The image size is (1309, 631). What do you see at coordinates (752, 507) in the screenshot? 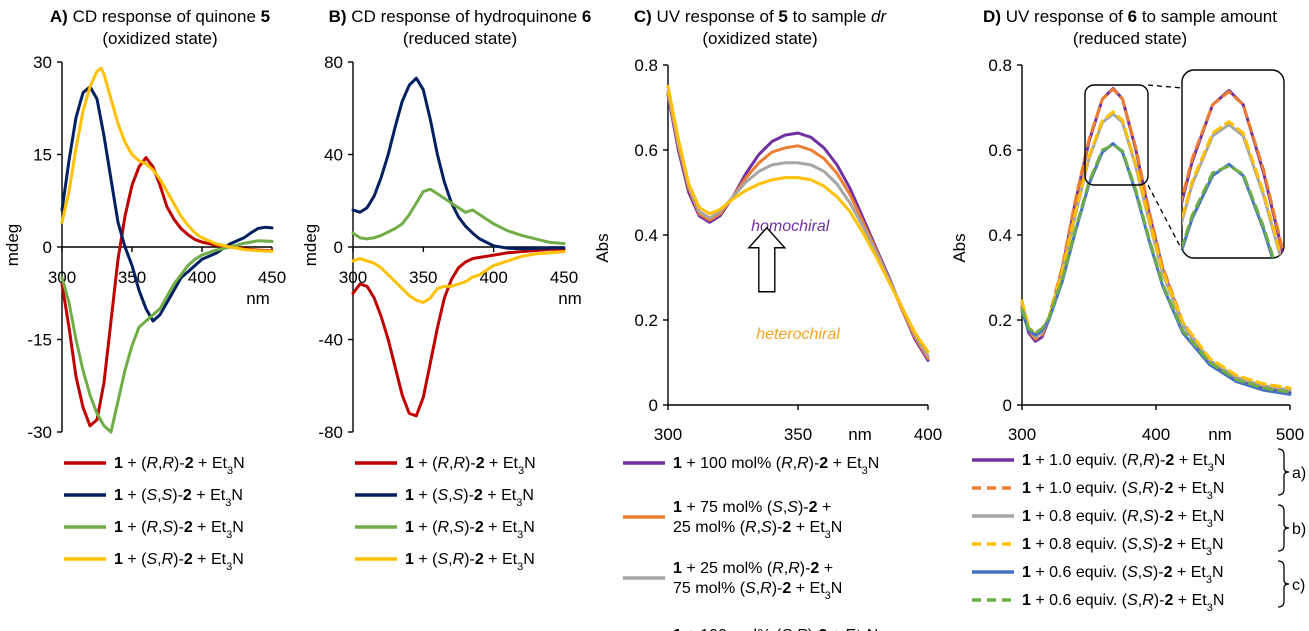
I see `legend-label: 1 + 75 mol% (S,S)-2 +` at bounding box center [752, 507].